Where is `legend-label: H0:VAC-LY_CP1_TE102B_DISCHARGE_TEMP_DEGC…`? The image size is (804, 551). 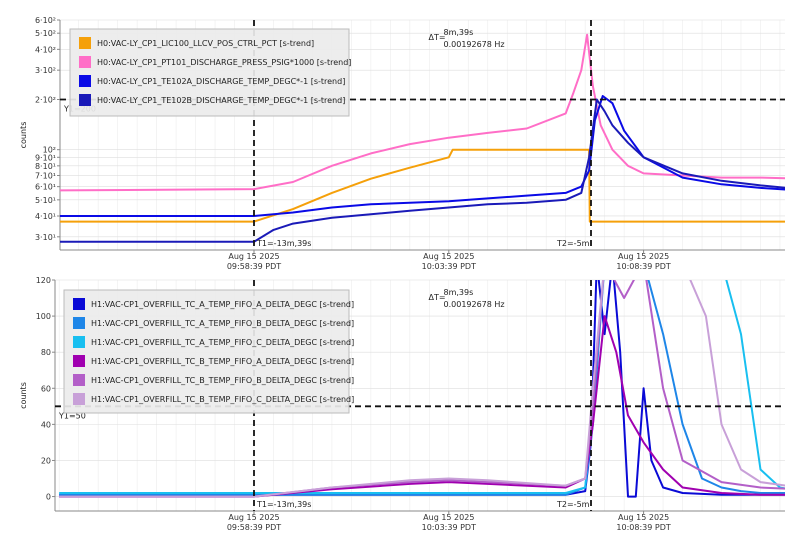
legend-label: H0:VAC-LY_CP1_TE102B_DISCHARGE_TEMP_DEGC… is located at coordinates (221, 100).